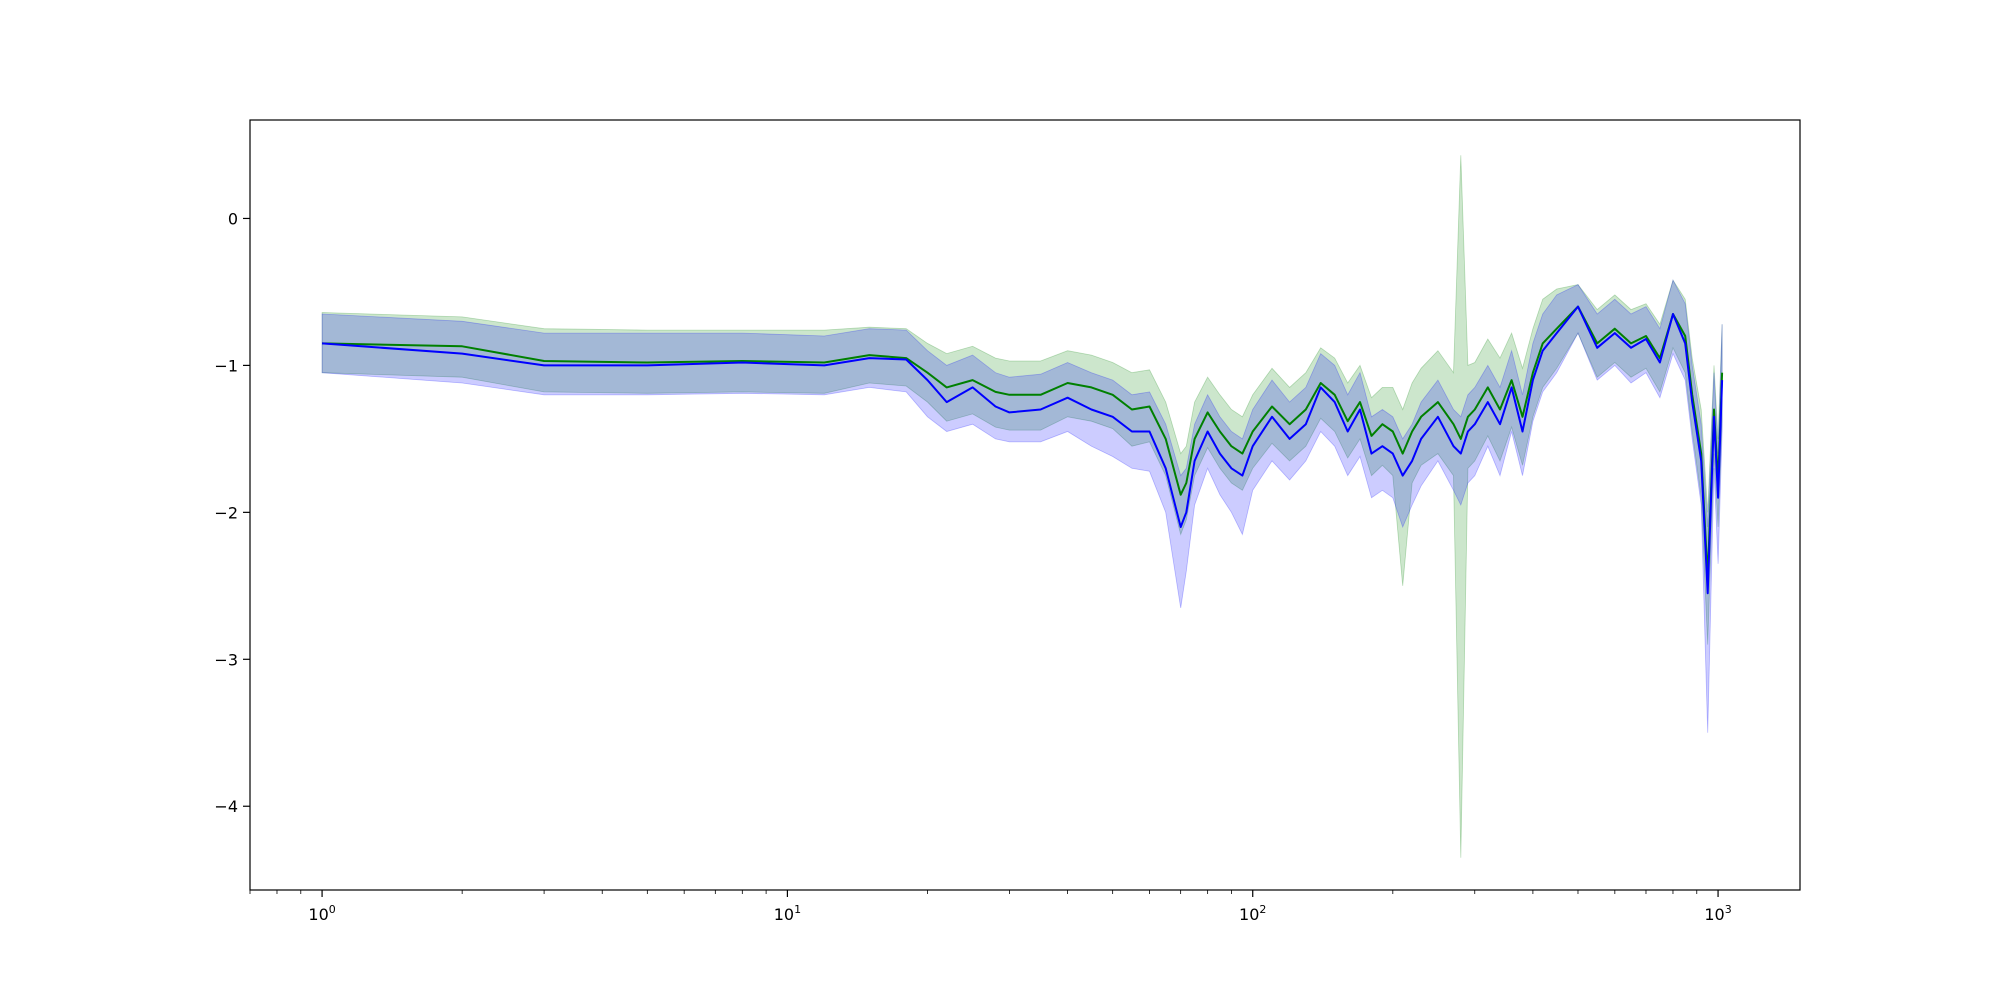  What do you see at coordinates (990, 907) in the screenshot?
I see `x-axis: 10⁰ 10¹ 10² 10³` at bounding box center [990, 907].